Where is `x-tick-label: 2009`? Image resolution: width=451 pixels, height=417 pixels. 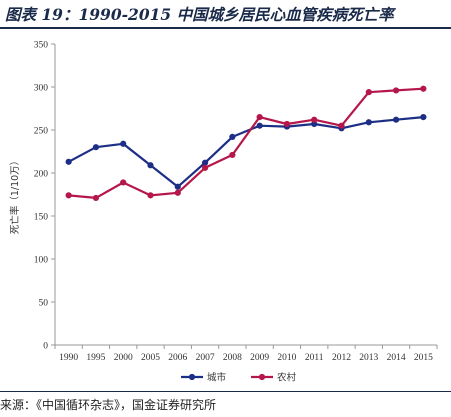 x-tick-label: 2009 is located at coordinates (259, 358).